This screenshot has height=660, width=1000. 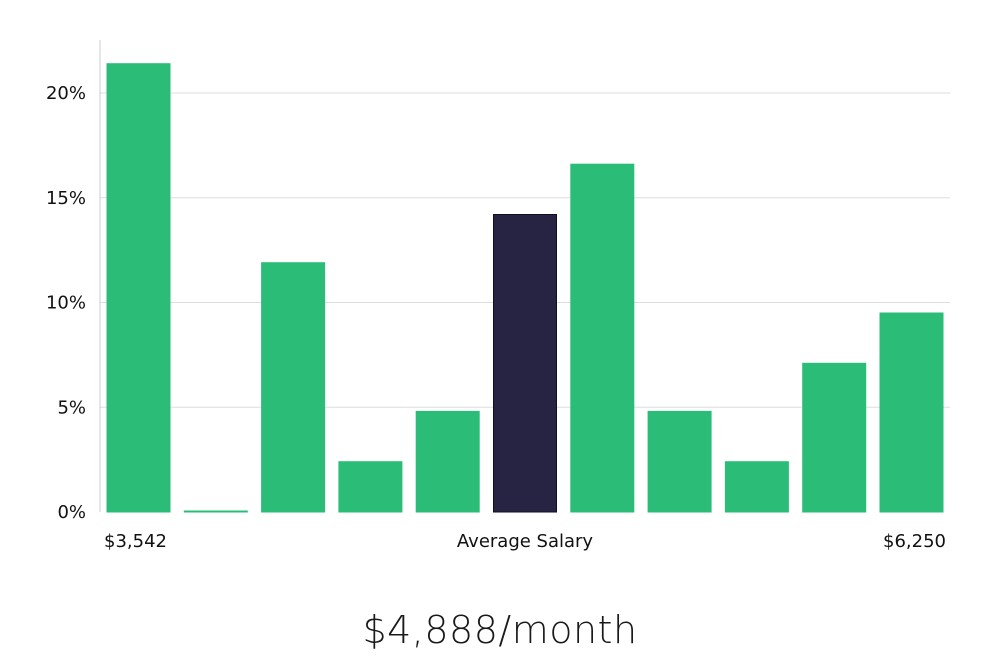 I want to click on x-end-label: $6,250, so click(x=914, y=541).